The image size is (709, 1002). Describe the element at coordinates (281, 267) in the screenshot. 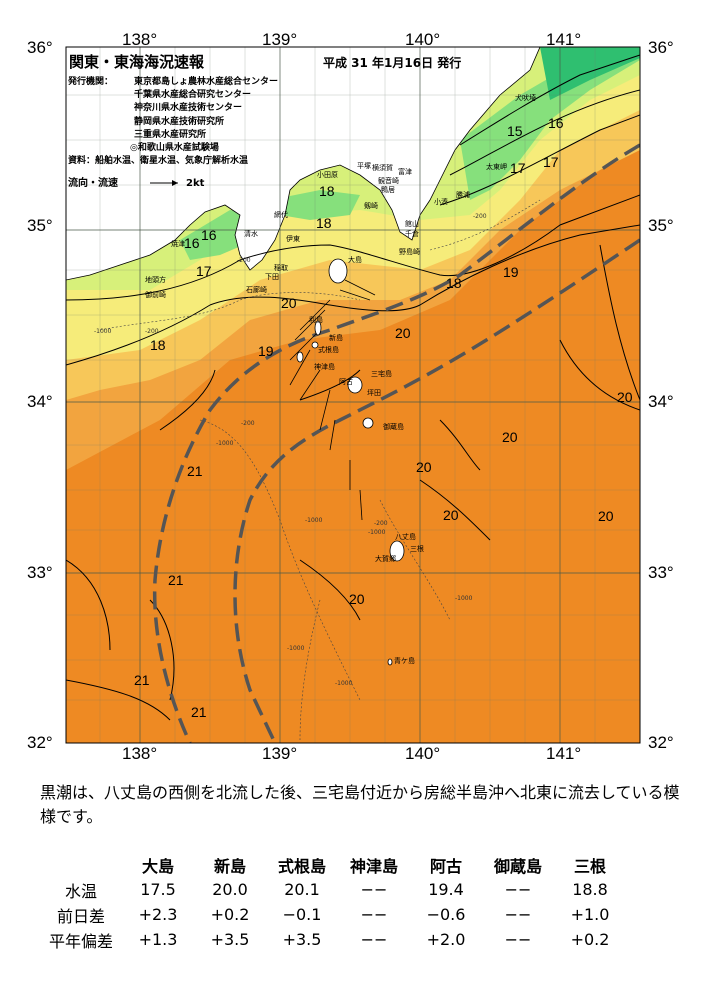

I see `place-label: 稲取` at that location.